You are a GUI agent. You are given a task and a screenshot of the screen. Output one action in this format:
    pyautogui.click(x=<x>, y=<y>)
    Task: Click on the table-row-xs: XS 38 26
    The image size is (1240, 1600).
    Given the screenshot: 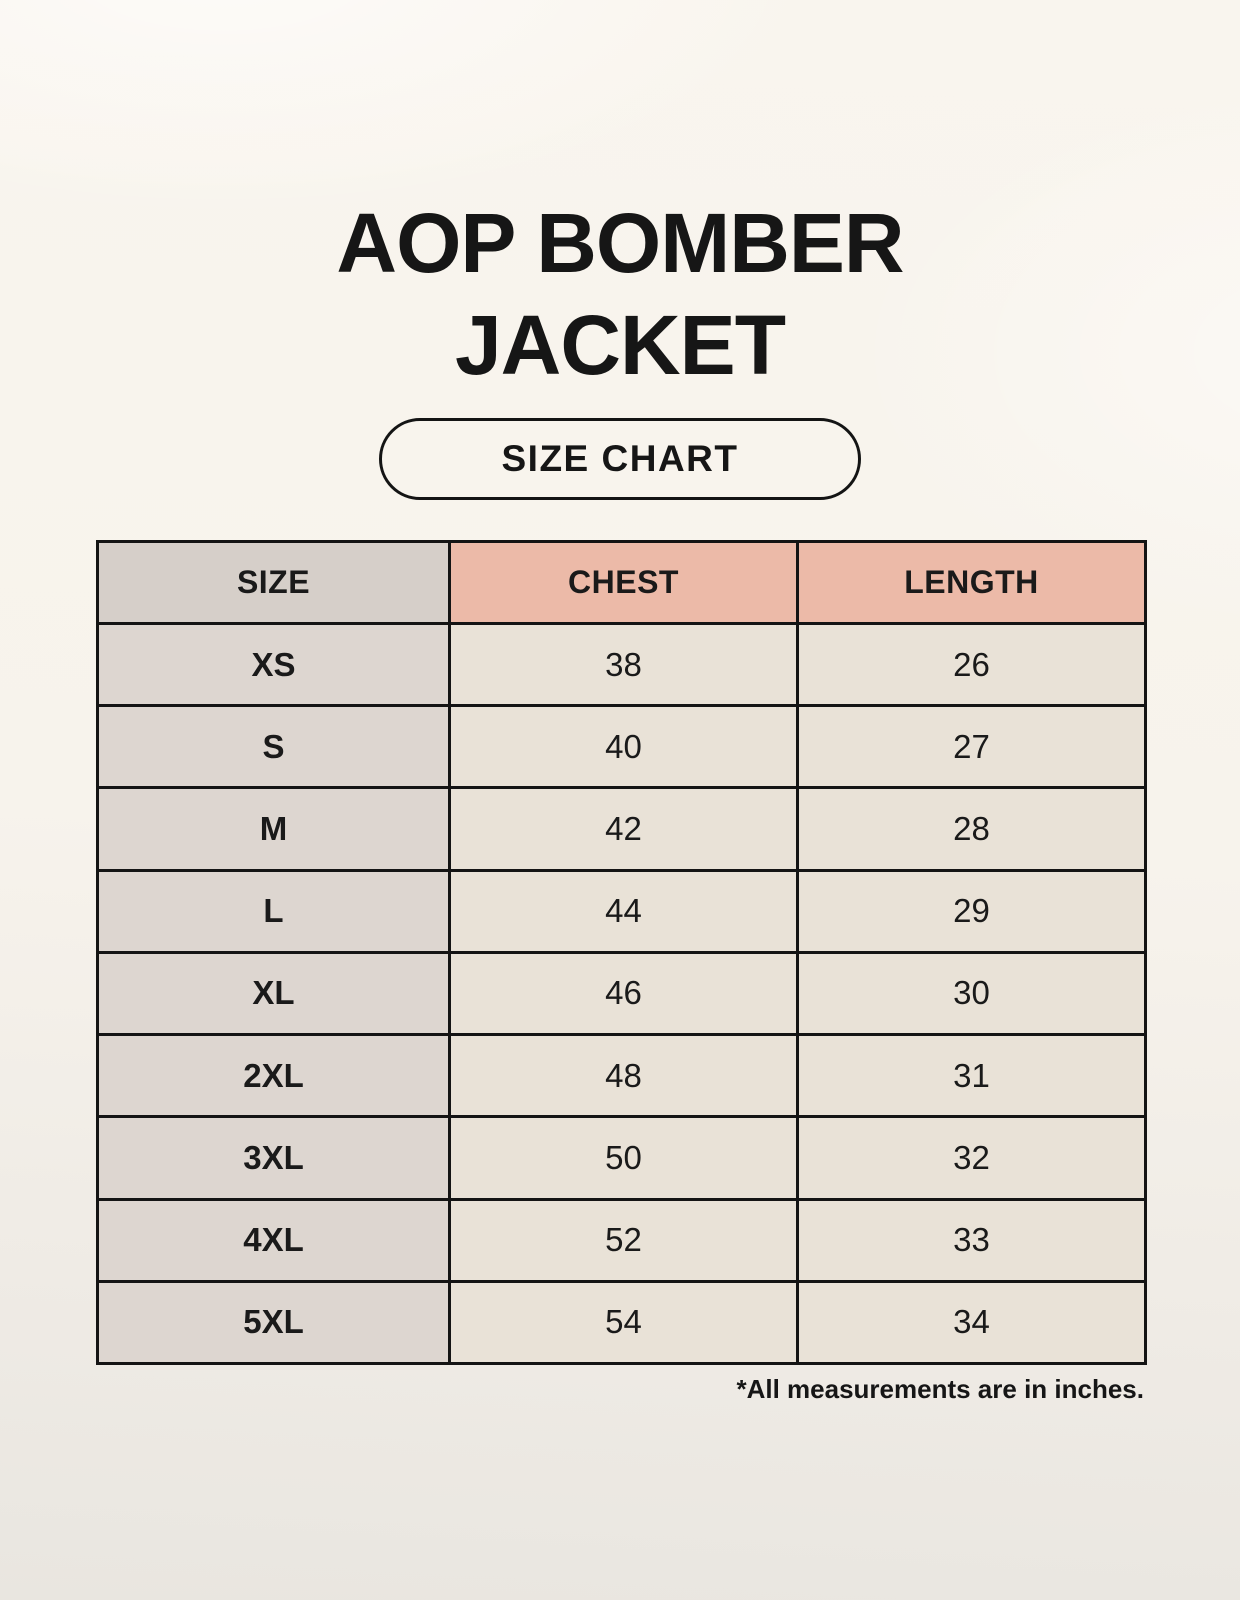 What is the action you would take?
    pyautogui.click(x=621, y=664)
    